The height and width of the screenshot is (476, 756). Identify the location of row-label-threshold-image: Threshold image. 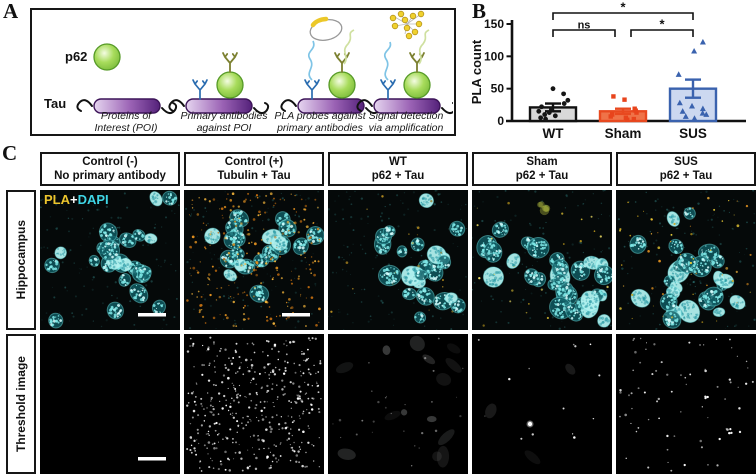
(21, 404).